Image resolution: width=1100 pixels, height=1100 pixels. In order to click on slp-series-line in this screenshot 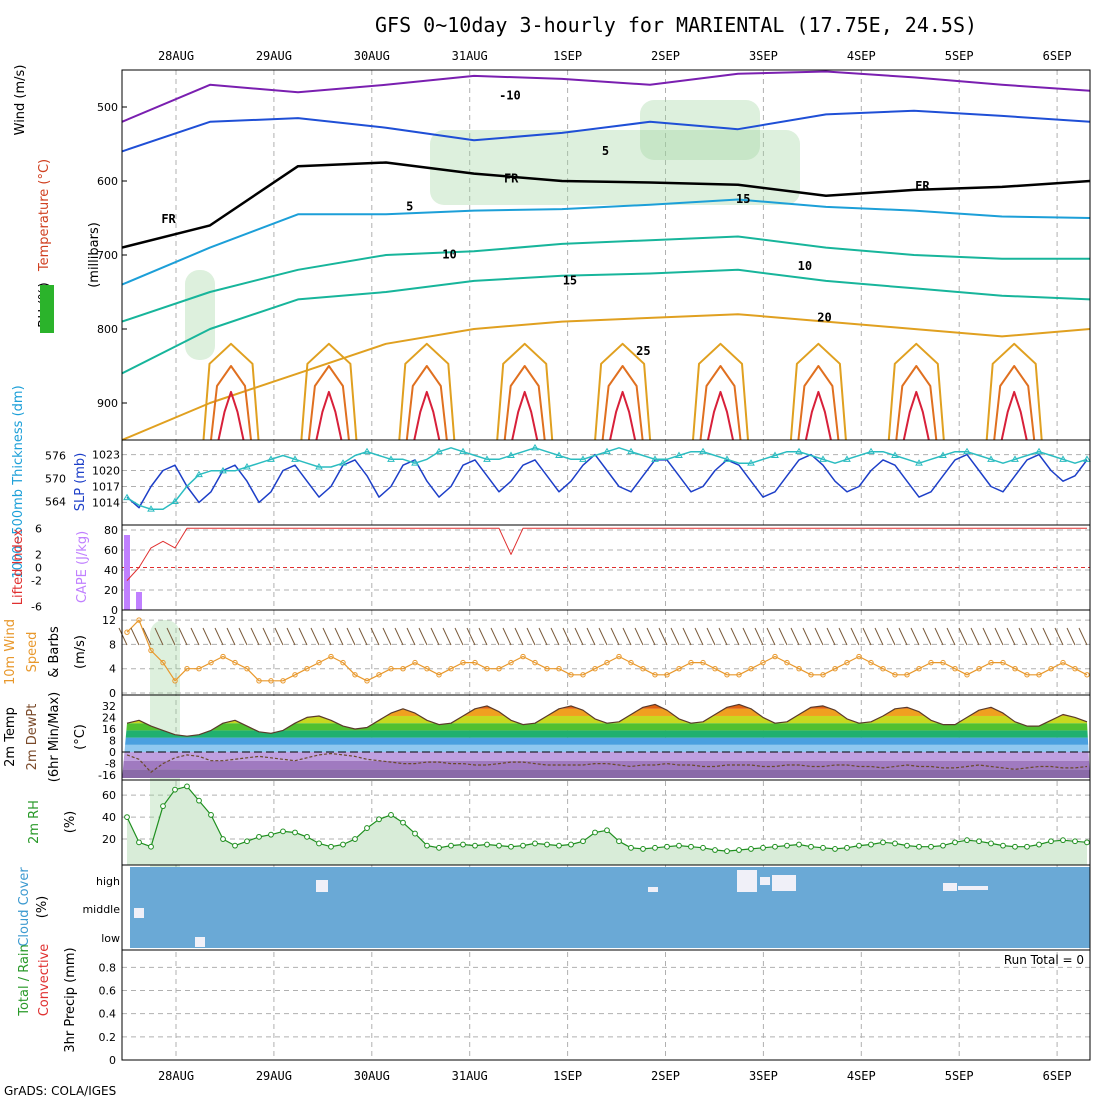, I will do `click(607, 478)`.